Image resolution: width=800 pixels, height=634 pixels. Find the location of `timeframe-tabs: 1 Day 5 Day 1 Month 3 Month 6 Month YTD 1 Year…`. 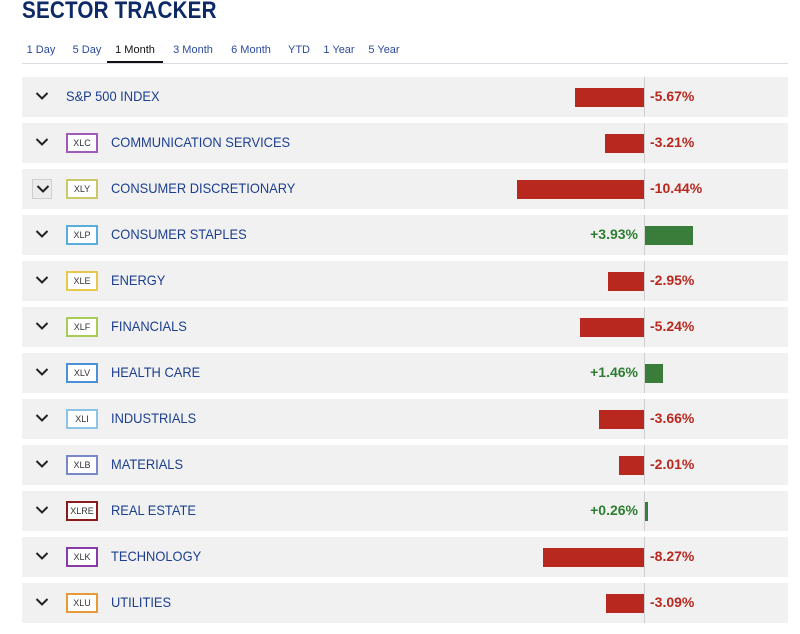

timeframe-tabs: 1 Day 5 Day 1 Month 3 Month 6 Month YTD 1 Year… is located at coordinates (405, 52).